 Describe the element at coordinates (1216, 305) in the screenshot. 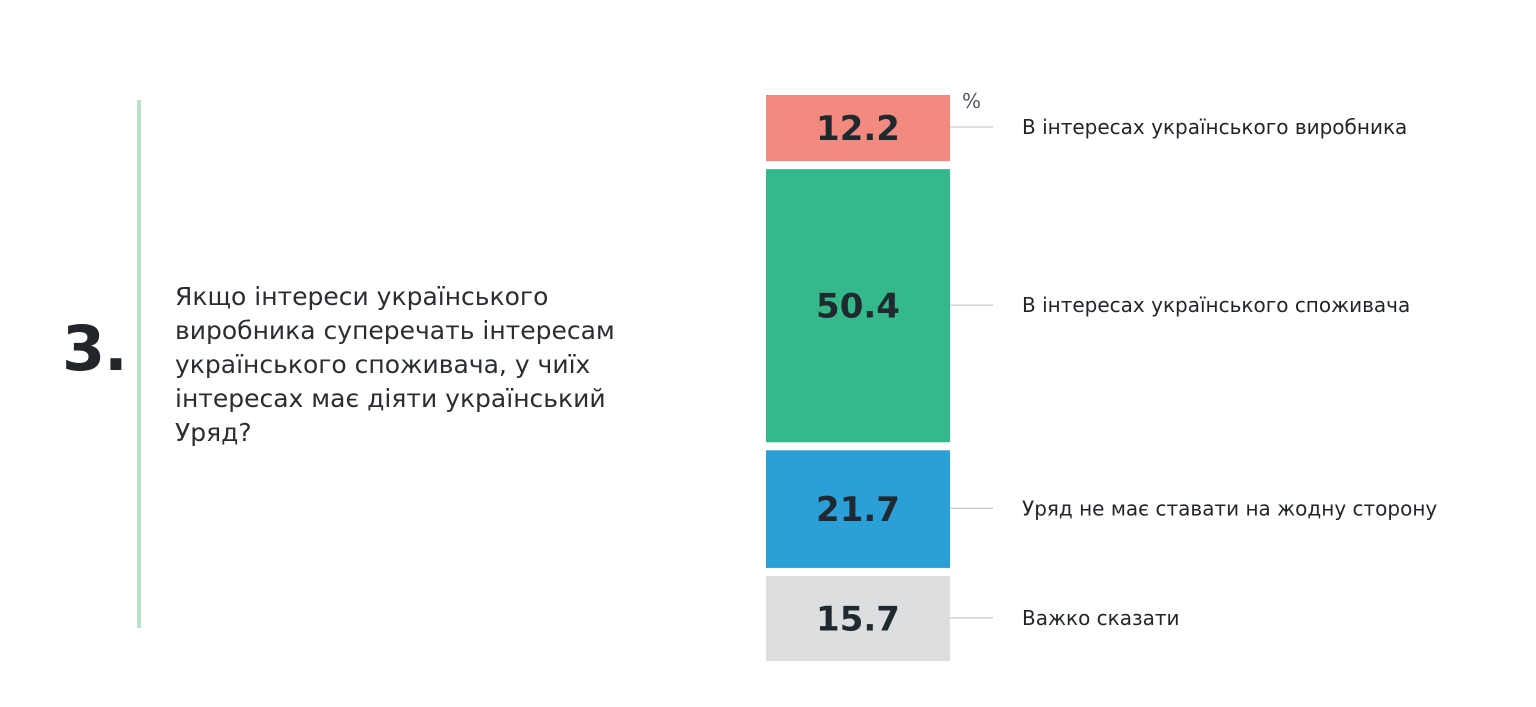

I see `category-label-consumer: В інтересах українського споживача` at that location.